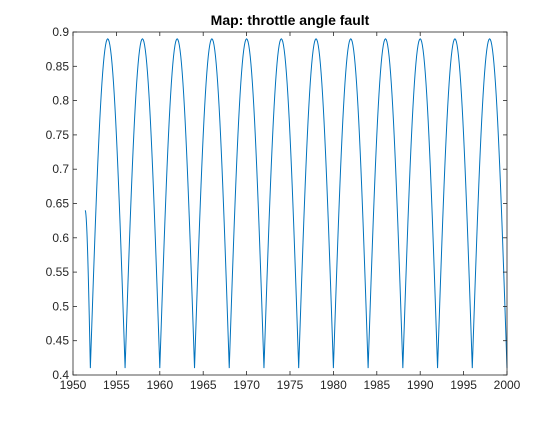 The width and height of the screenshot is (560, 425). Describe the element at coordinates (60, 101) in the screenshot. I see `y-tick-label: 0.8` at that location.